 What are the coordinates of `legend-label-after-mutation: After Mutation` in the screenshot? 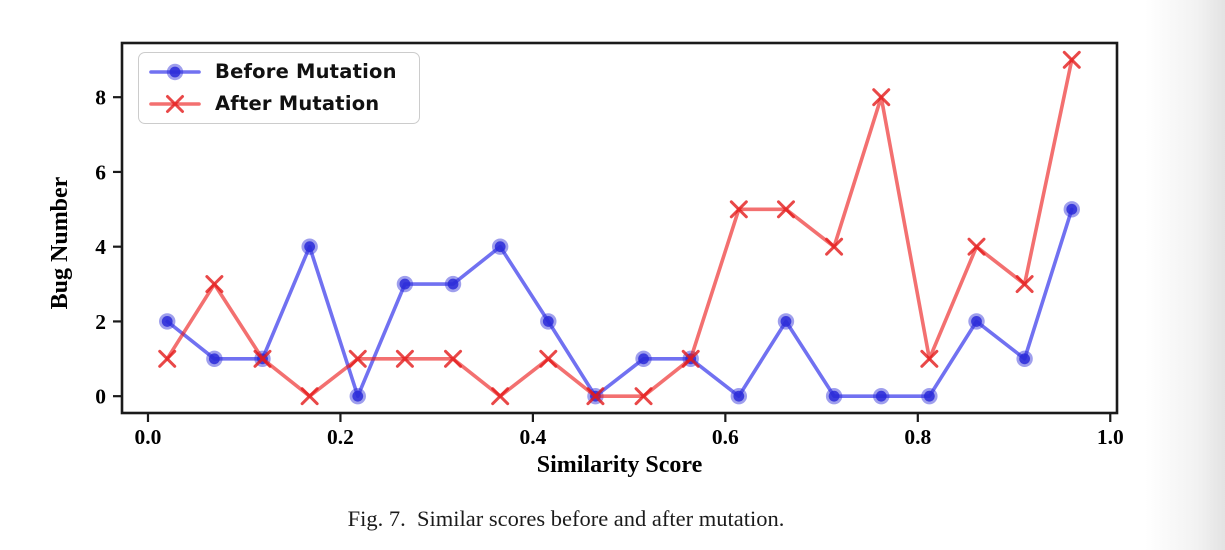 It's located at (297, 104).